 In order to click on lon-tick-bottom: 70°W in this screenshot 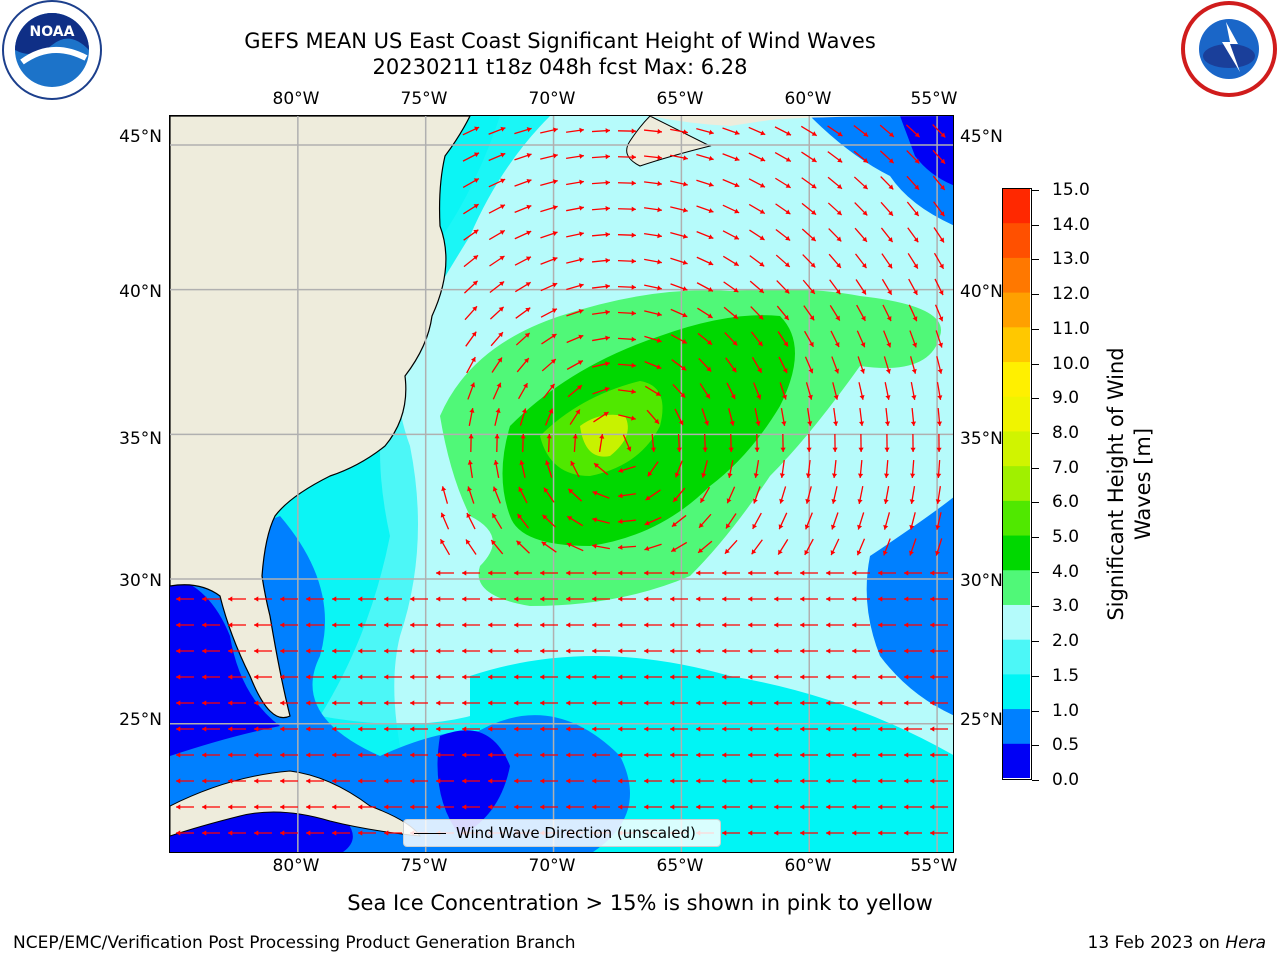, I will do `click(552, 866)`.